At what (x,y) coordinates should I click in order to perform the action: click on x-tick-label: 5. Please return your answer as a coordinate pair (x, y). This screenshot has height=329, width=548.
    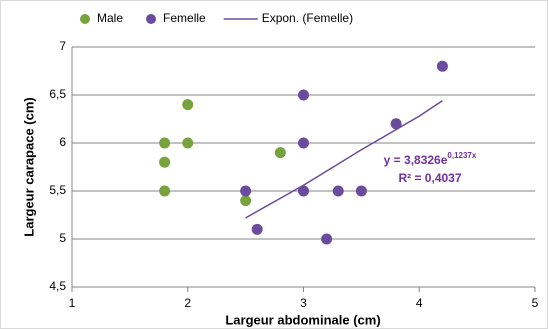
    Looking at the image, I should click on (535, 303).